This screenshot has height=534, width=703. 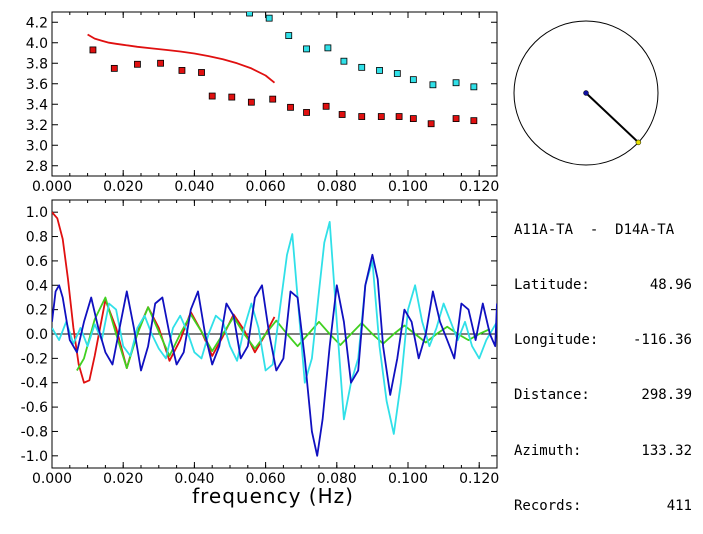 What do you see at coordinates (34, 384) in the screenshot?
I see `y-tick-label: -0.4` at bounding box center [34, 384].